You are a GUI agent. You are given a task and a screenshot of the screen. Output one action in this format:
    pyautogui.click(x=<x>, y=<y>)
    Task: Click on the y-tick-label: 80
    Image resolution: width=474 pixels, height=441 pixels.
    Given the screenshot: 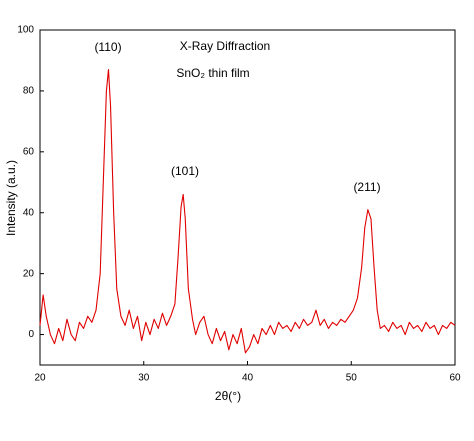 What is the action you would take?
    pyautogui.click(x=29, y=91)
    